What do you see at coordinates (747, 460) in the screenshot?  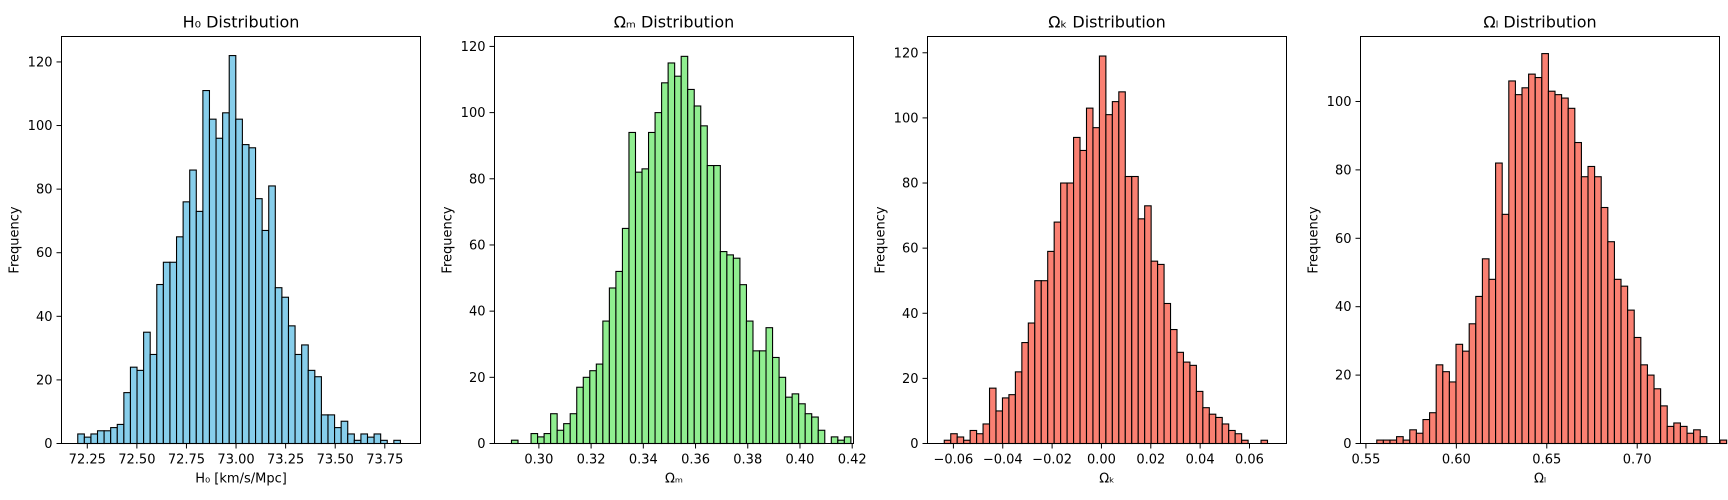 I see `x-tick-label: 0.38` at bounding box center [747, 460].